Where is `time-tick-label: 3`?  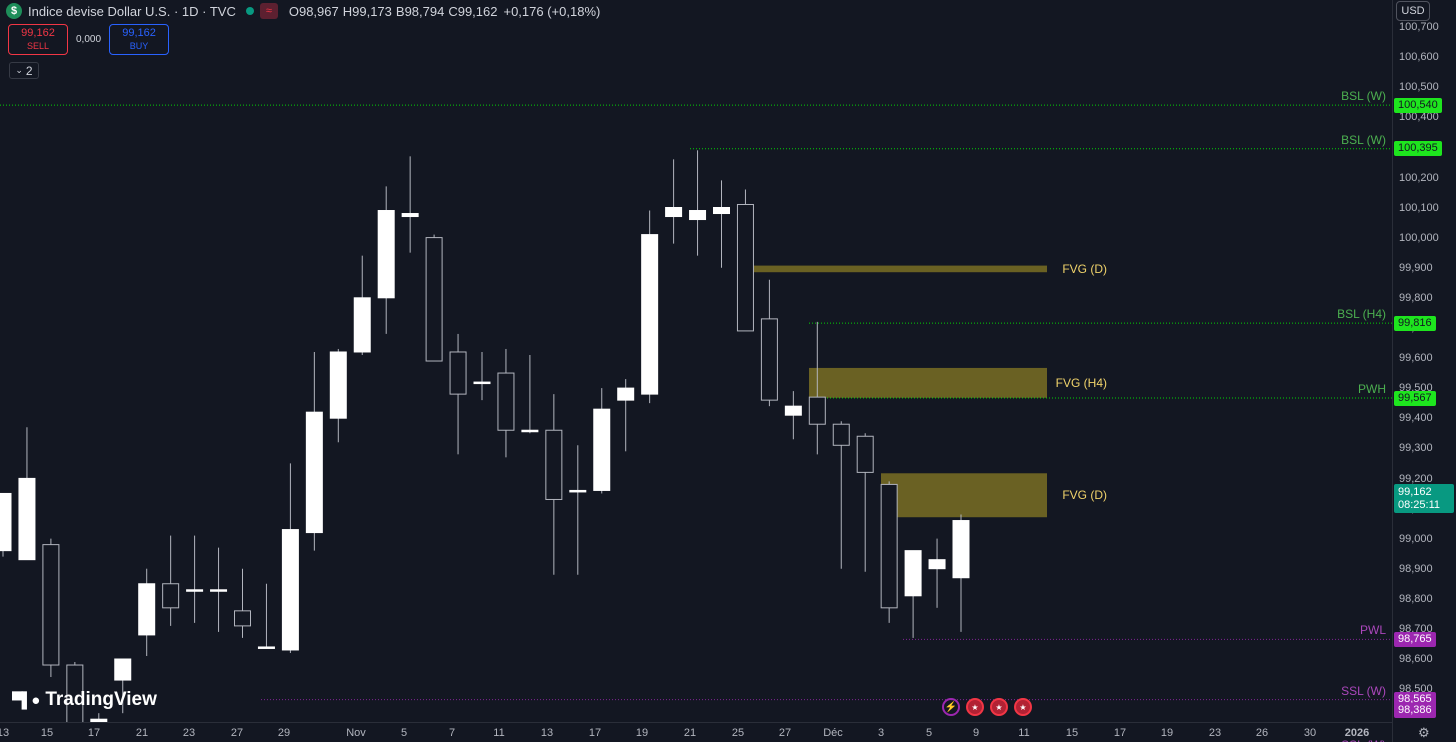 time-tick-label: 3 is located at coordinates (881, 733).